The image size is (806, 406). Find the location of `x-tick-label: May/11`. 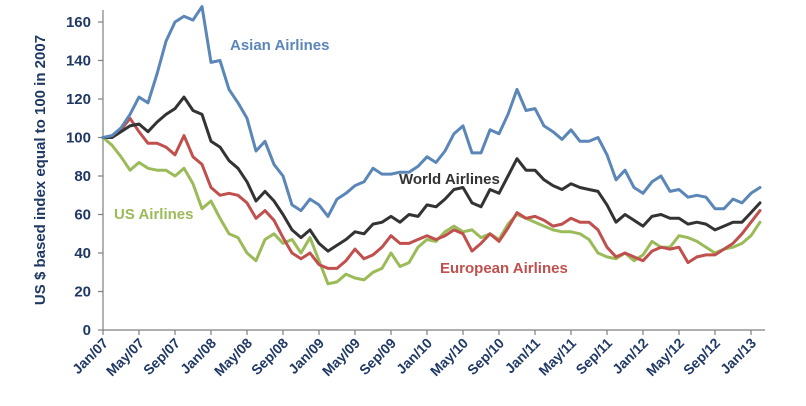

x-tick-label: May/11 is located at coordinates (557, 357).